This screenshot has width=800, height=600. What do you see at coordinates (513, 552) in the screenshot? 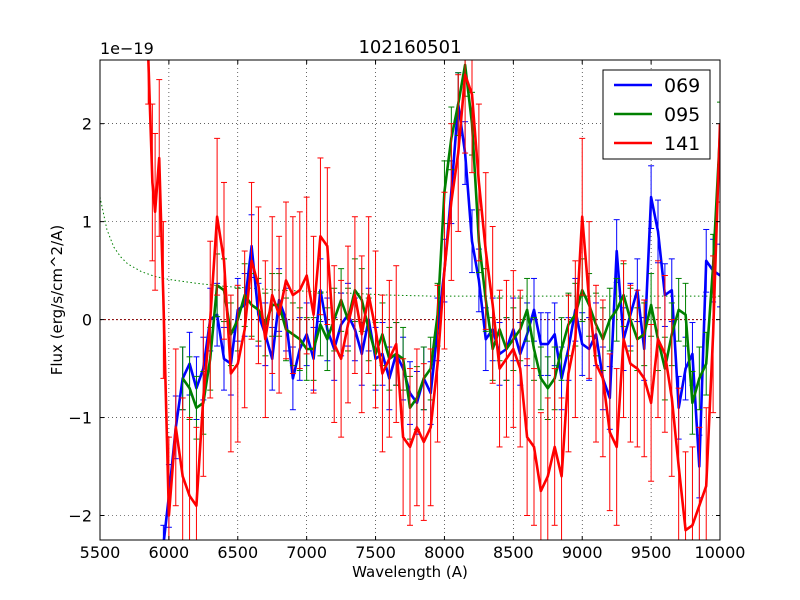
I see `x-tick-label: 8500` at bounding box center [513, 552].